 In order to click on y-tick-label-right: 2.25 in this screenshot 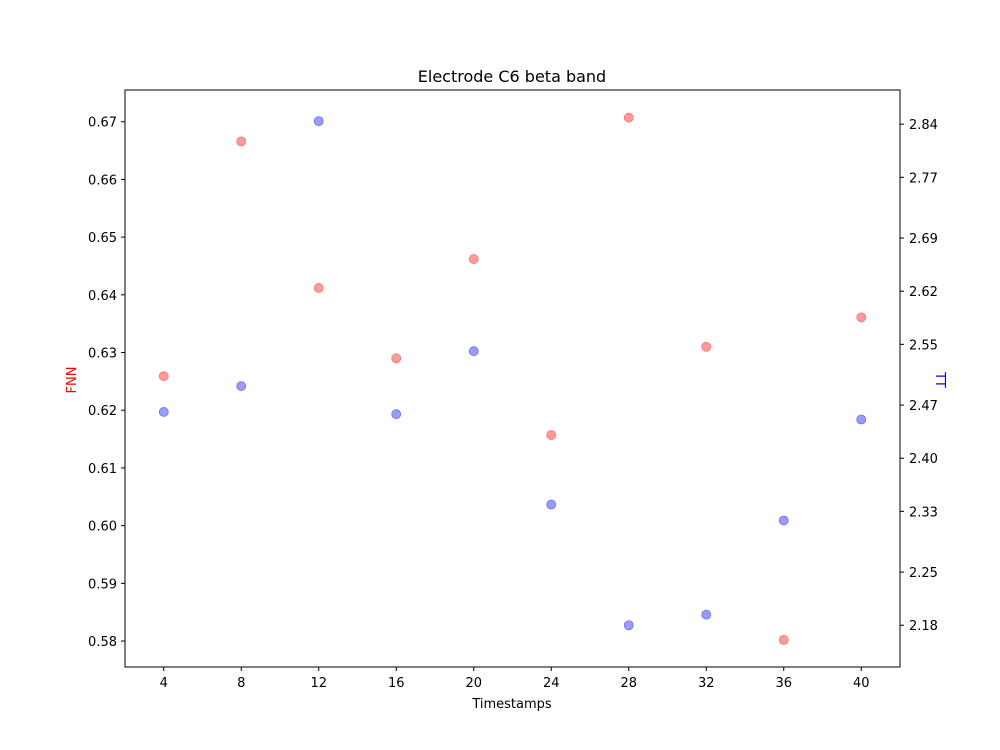, I will do `click(923, 573)`.